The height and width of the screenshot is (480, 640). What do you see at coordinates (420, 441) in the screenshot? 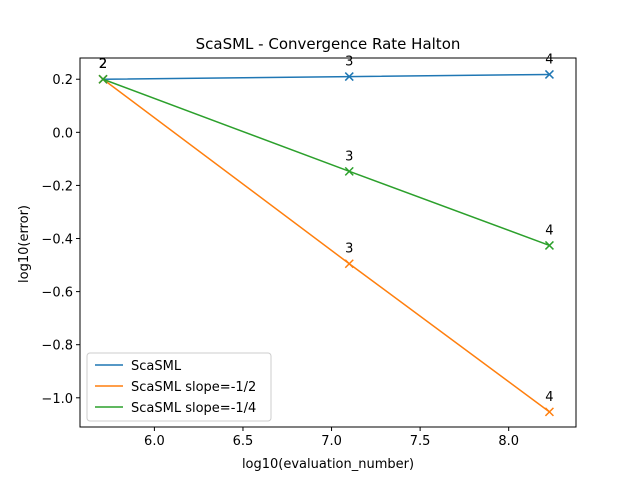
I see `x-tick-label: 7.5` at bounding box center [420, 441].